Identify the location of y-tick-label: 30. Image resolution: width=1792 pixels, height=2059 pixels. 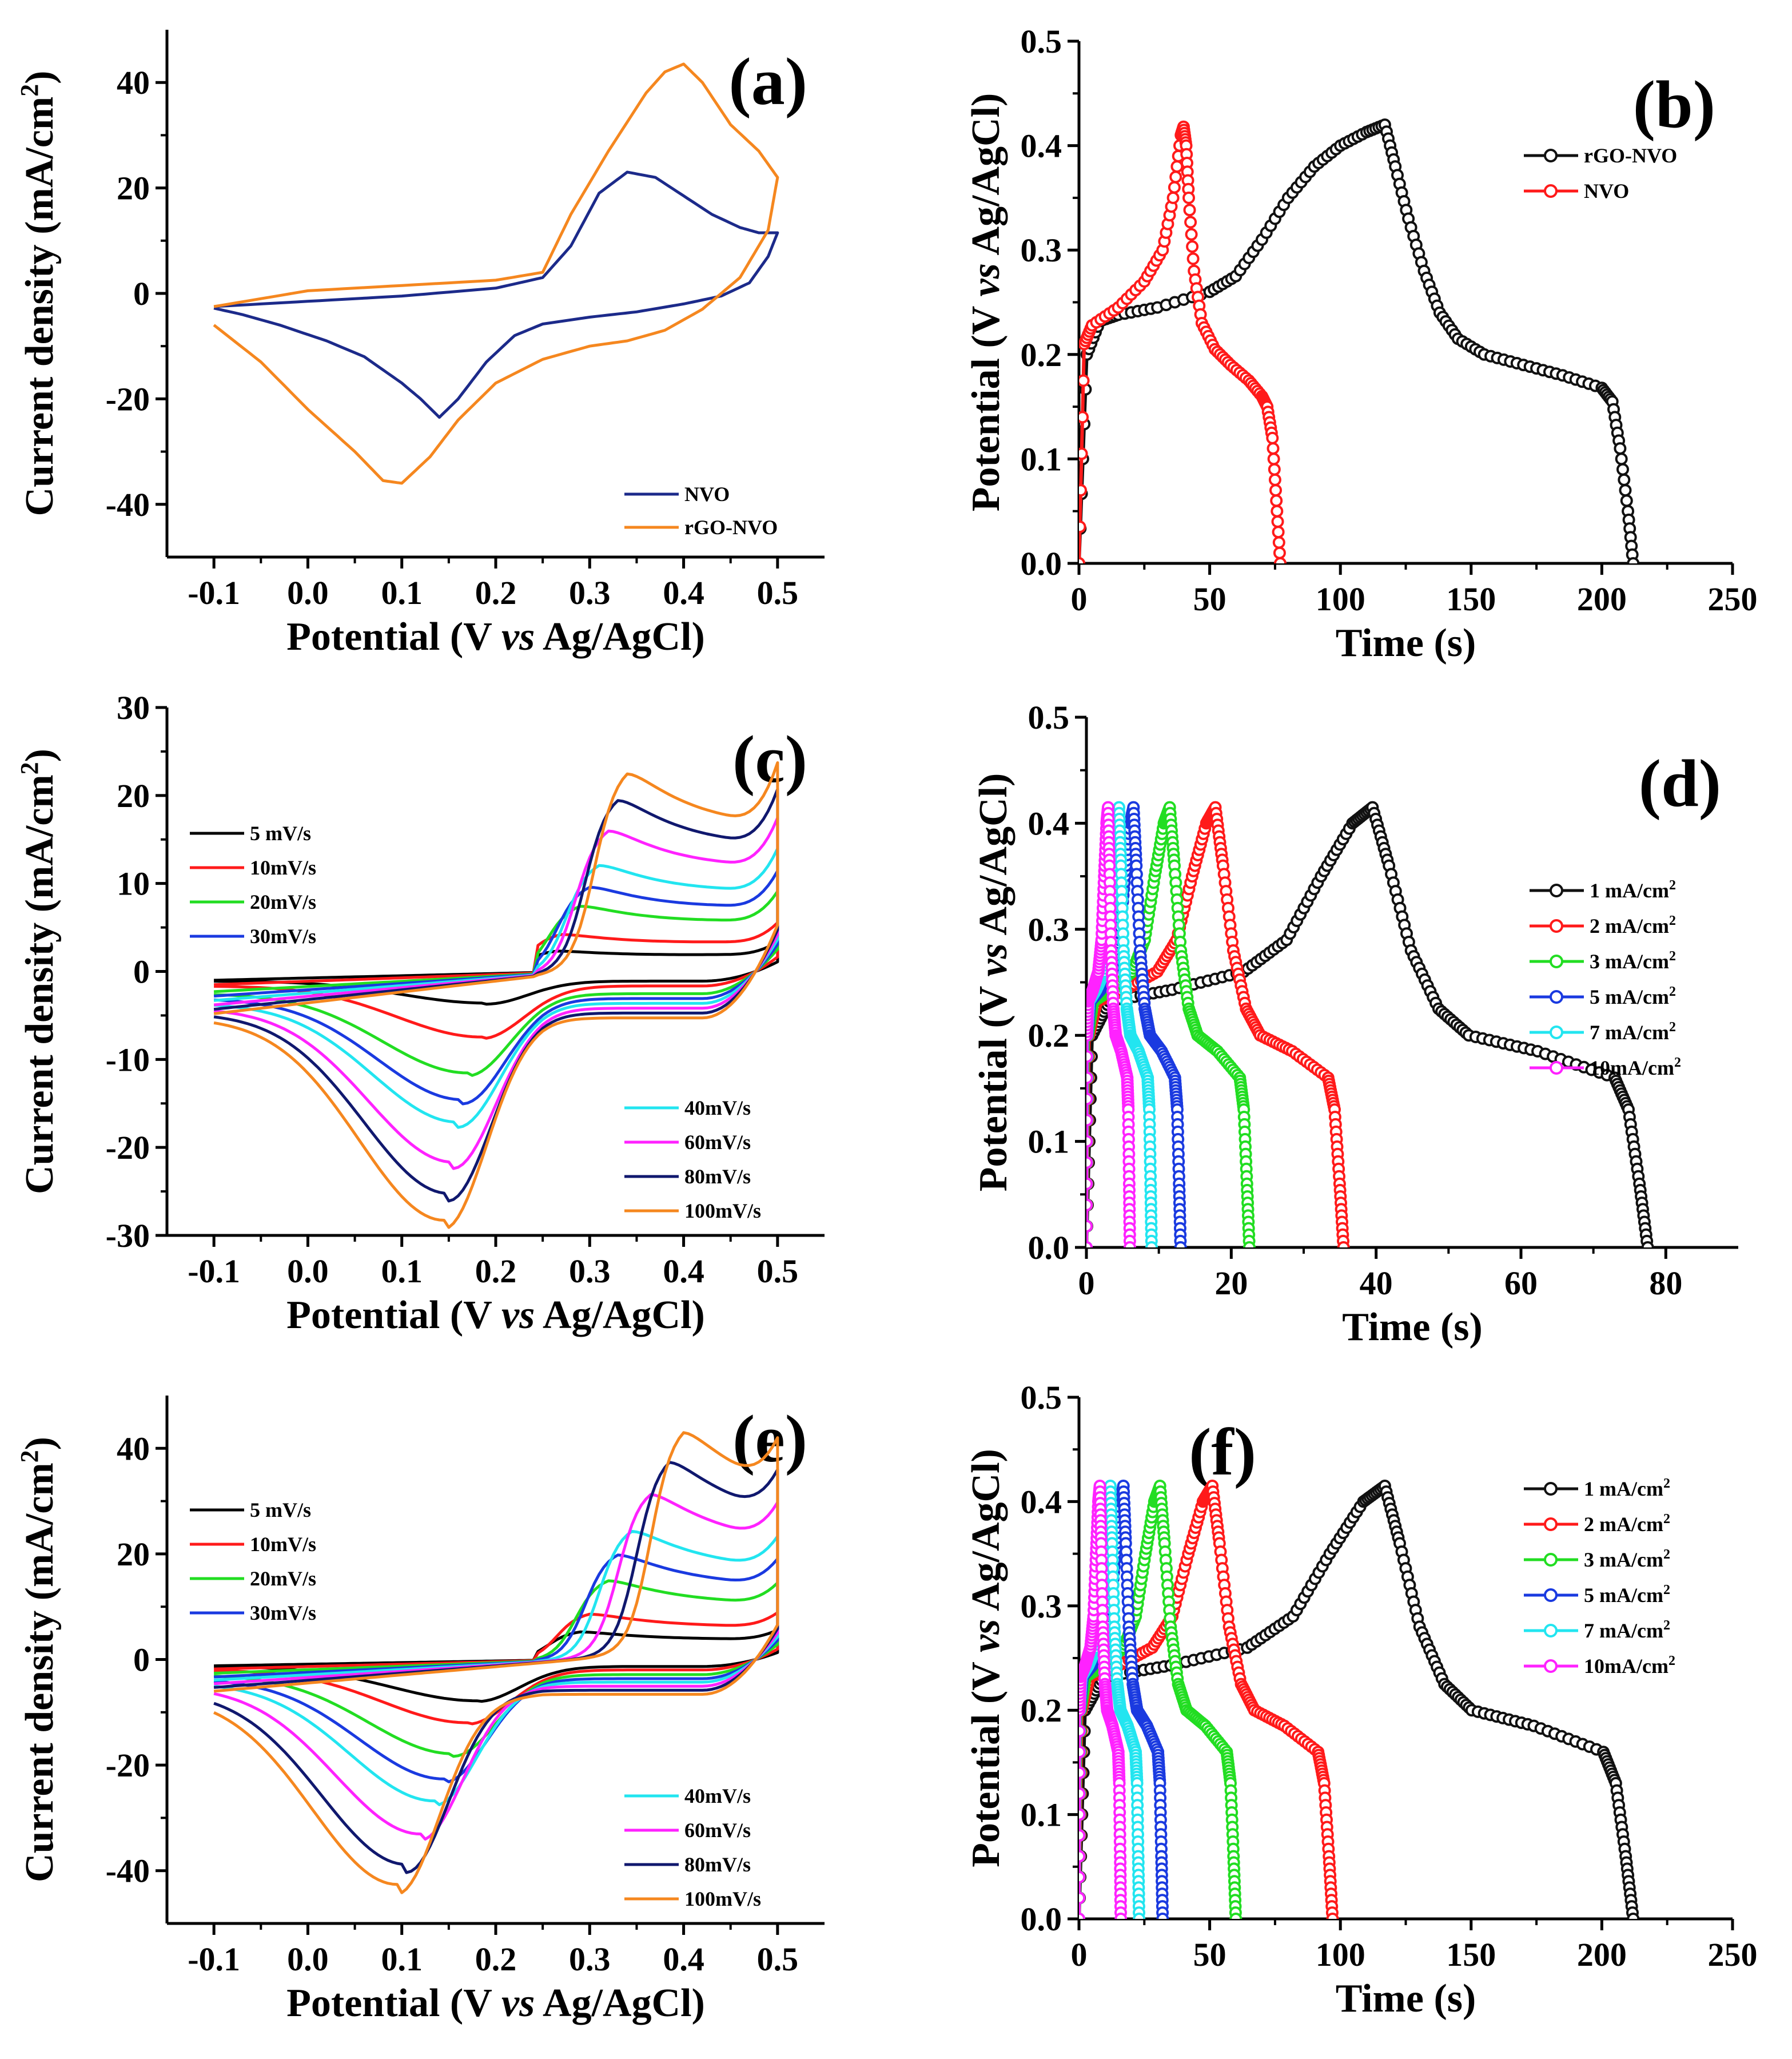
(133, 708).